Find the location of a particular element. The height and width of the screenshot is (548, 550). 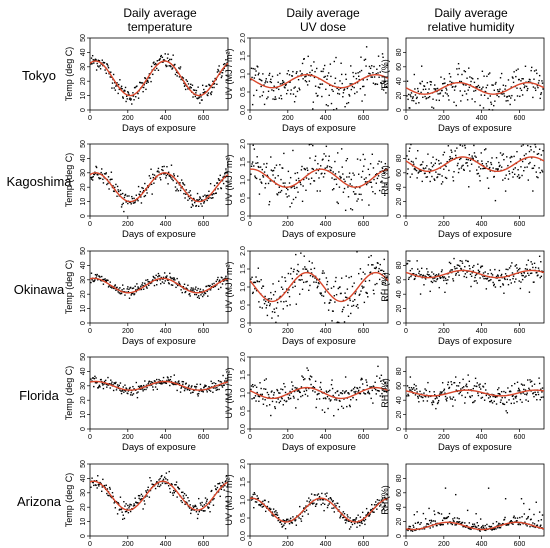

fit-line-tokyo-uv is located at coordinates (319, 81).